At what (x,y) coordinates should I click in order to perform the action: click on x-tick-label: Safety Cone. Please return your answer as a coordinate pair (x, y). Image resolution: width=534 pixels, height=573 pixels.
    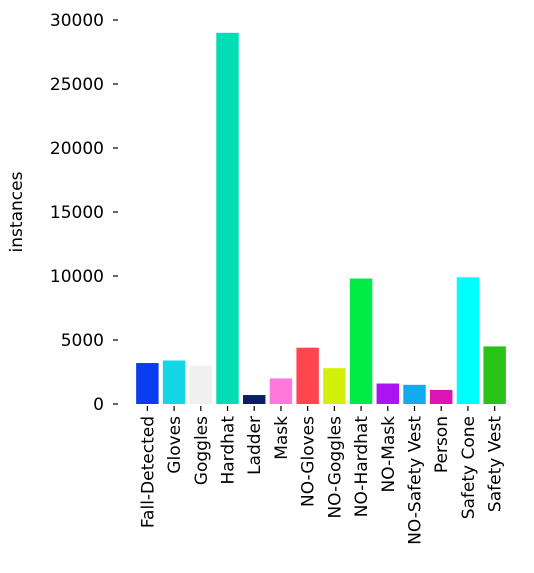
    Looking at the image, I should click on (469, 467).